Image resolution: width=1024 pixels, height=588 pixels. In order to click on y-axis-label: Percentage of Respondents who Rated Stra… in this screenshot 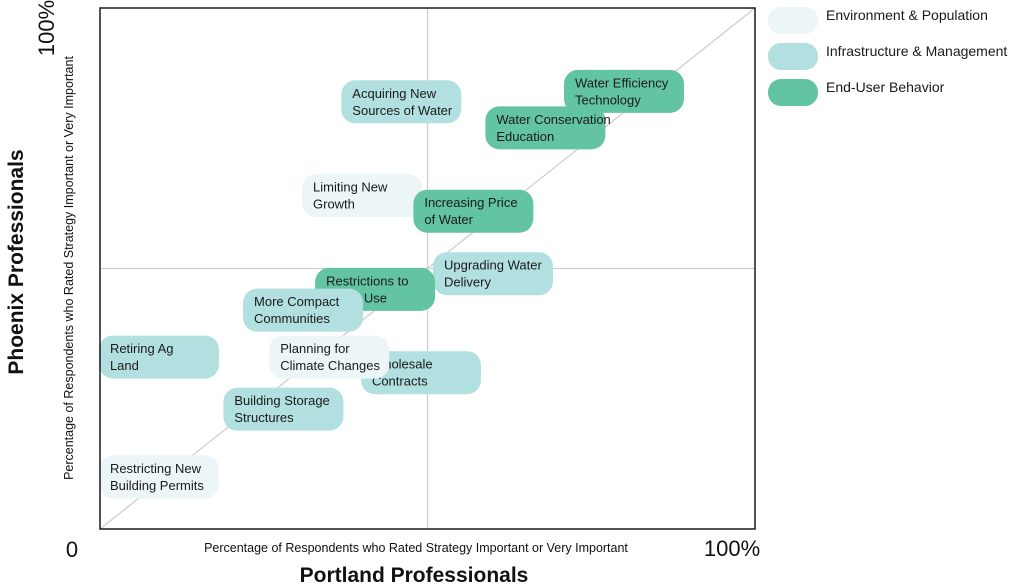, I will do `click(69, 268)`.